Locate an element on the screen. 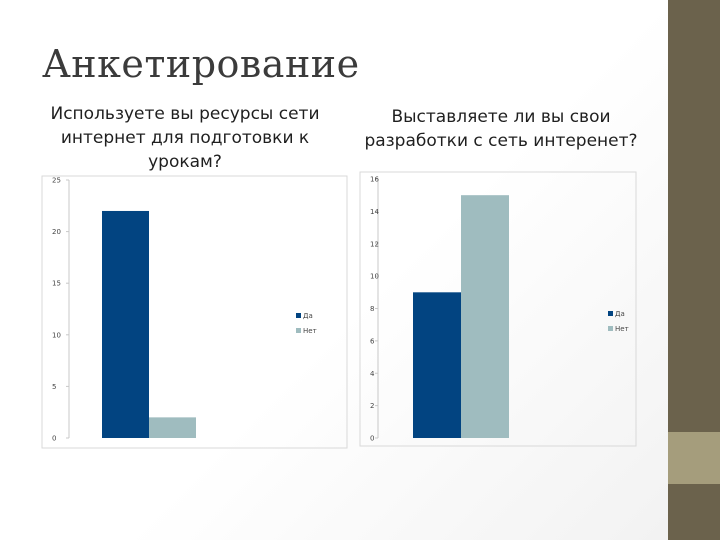  side-accent-block is located at coordinates (694, 458).